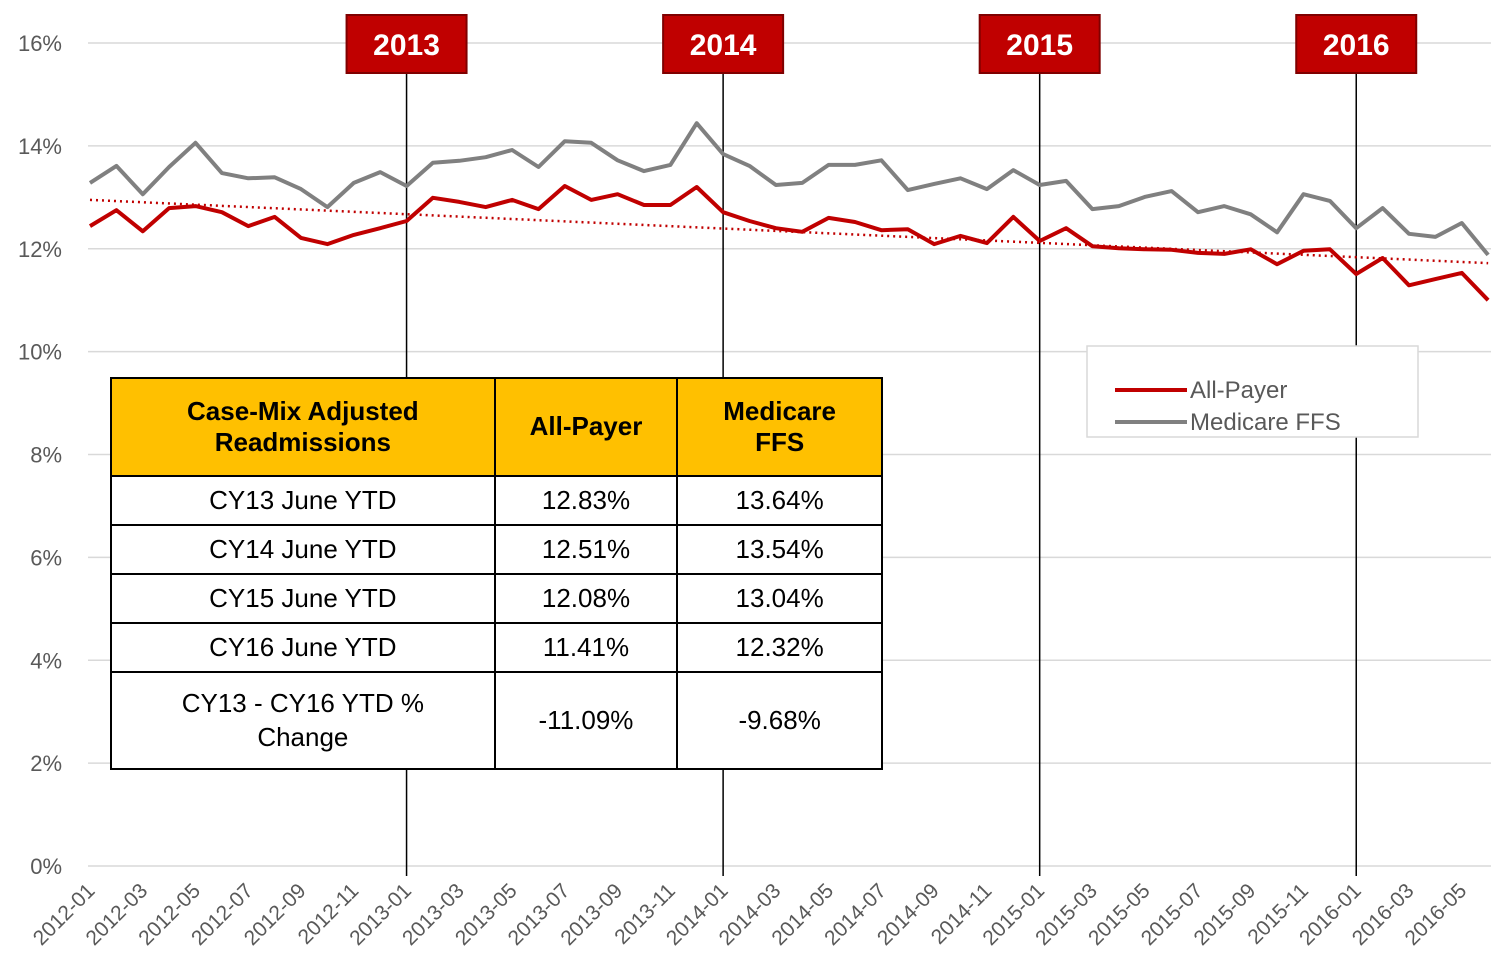 This screenshot has width=1491, height=971. What do you see at coordinates (46, 455) in the screenshot?
I see `y-tick-label: 8%` at bounding box center [46, 455].